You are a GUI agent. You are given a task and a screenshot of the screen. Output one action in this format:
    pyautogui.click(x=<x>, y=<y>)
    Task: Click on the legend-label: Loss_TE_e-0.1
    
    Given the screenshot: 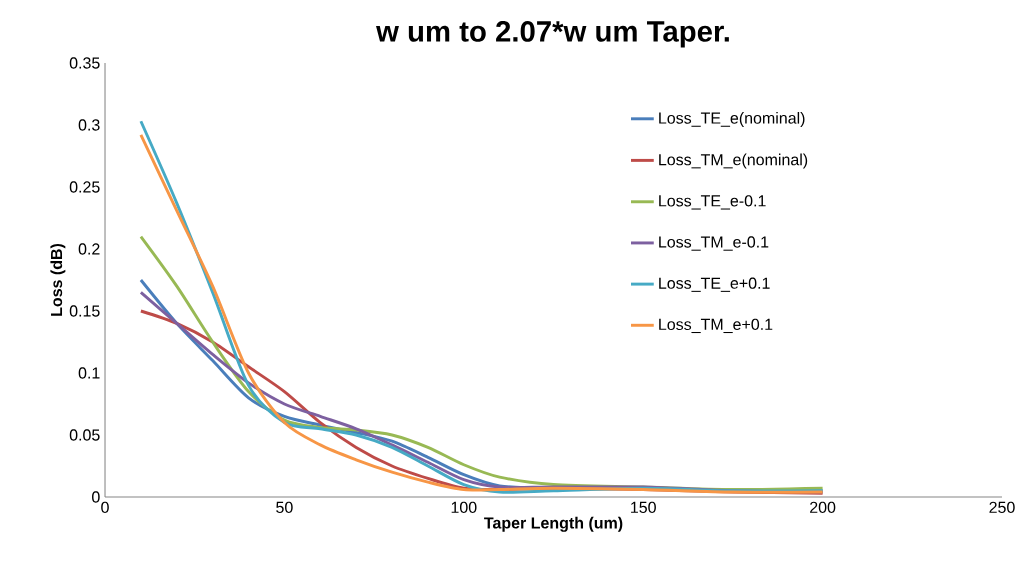 What is the action you would take?
    pyautogui.click(x=712, y=202)
    